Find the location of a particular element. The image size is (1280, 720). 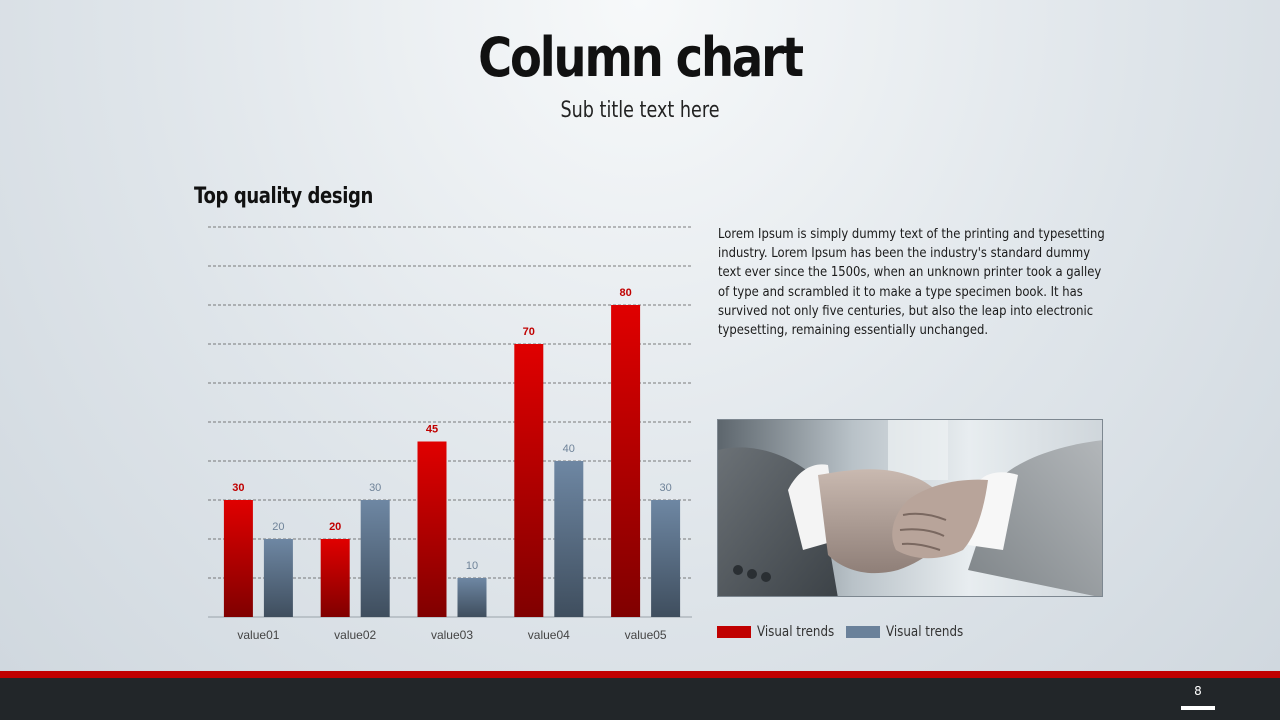

bar-series-b-value05 is located at coordinates (666, 558).